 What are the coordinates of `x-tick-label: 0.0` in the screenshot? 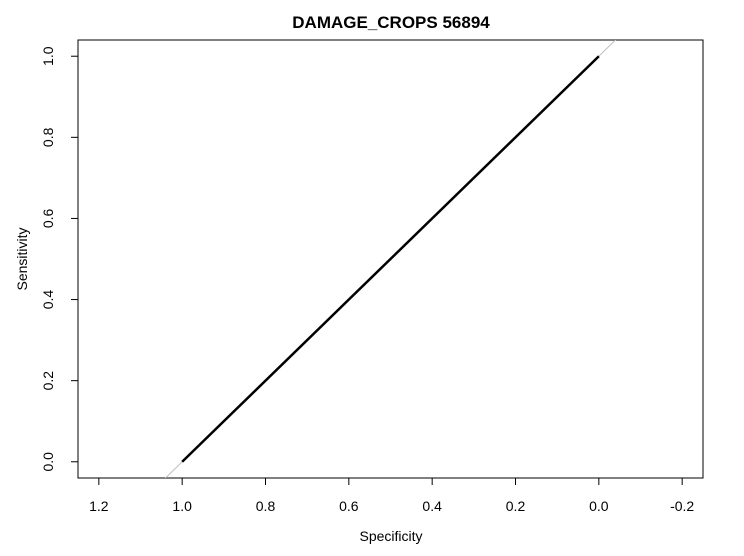 It's located at (599, 506).